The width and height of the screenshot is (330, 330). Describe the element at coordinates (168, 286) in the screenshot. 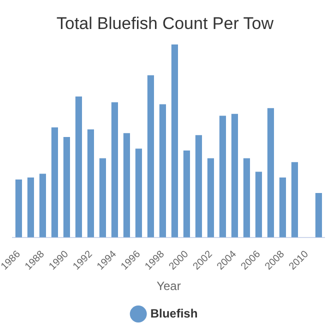

I see `x-axis-title: Year` at that location.